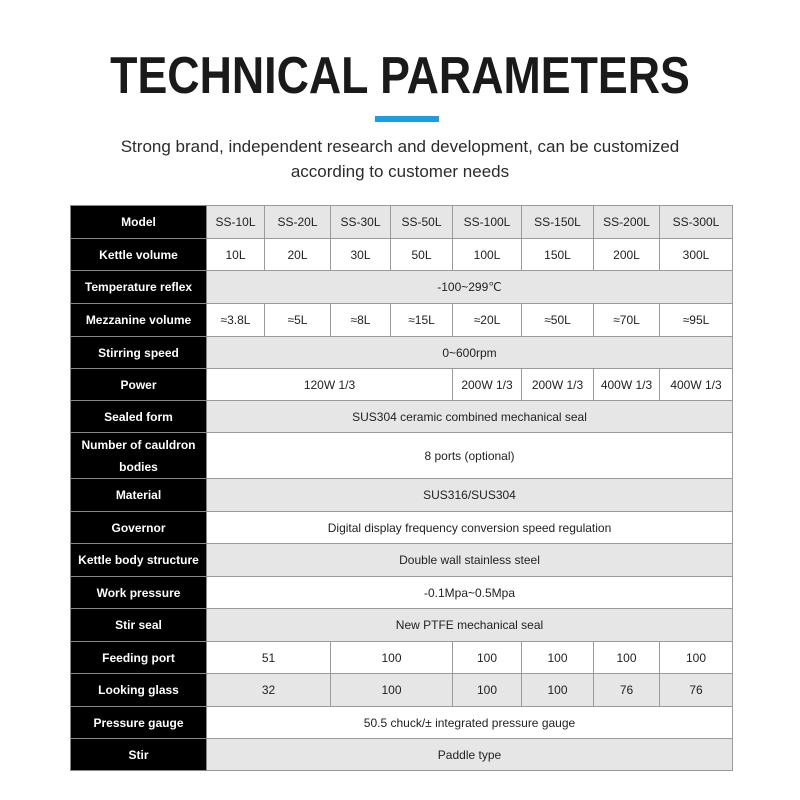  What do you see at coordinates (557, 222) in the screenshot?
I see `table-cell: SS-150L` at bounding box center [557, 222].